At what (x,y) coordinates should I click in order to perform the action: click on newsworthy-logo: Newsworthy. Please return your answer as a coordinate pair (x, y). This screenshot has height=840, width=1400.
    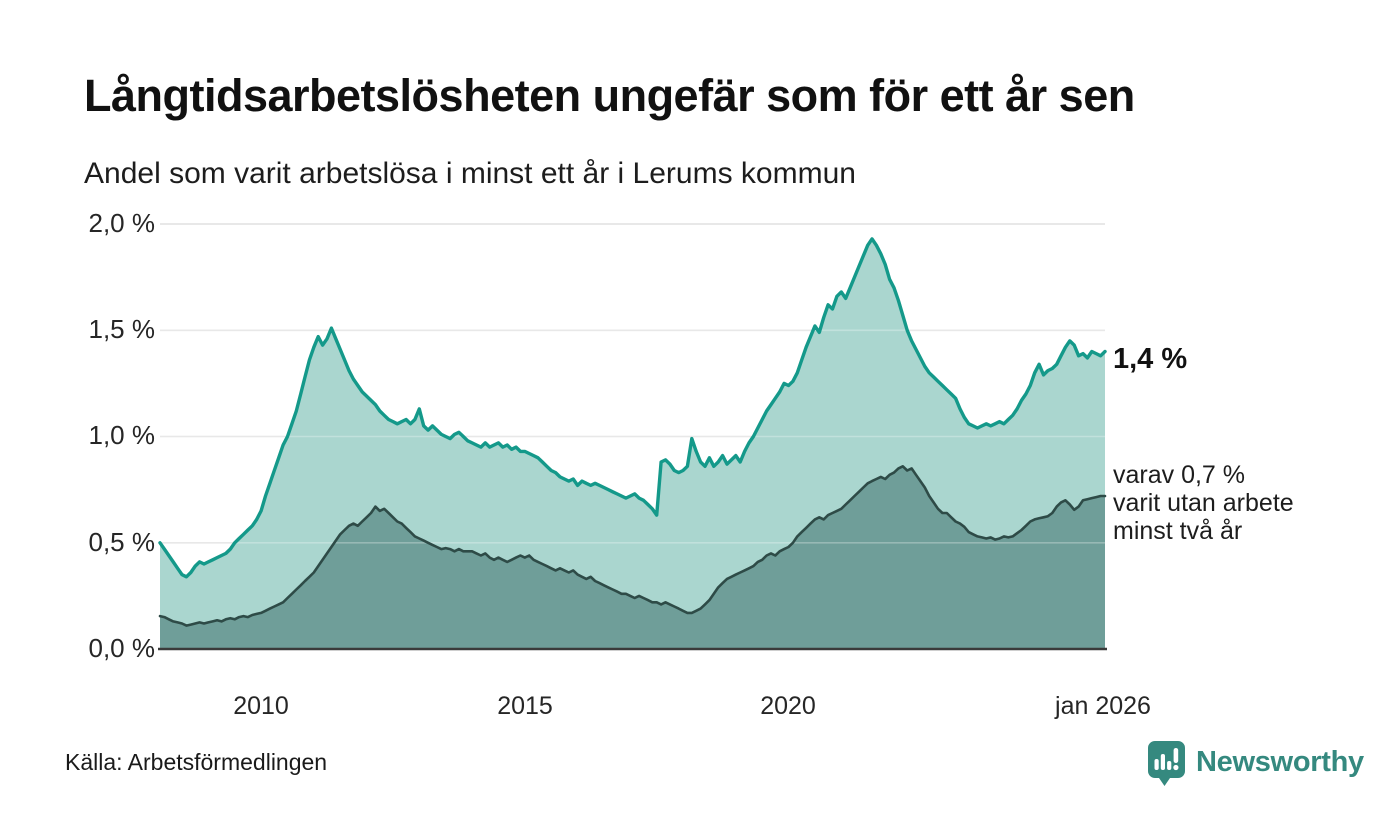
    Looking at the image, I should click on (1255, 764).